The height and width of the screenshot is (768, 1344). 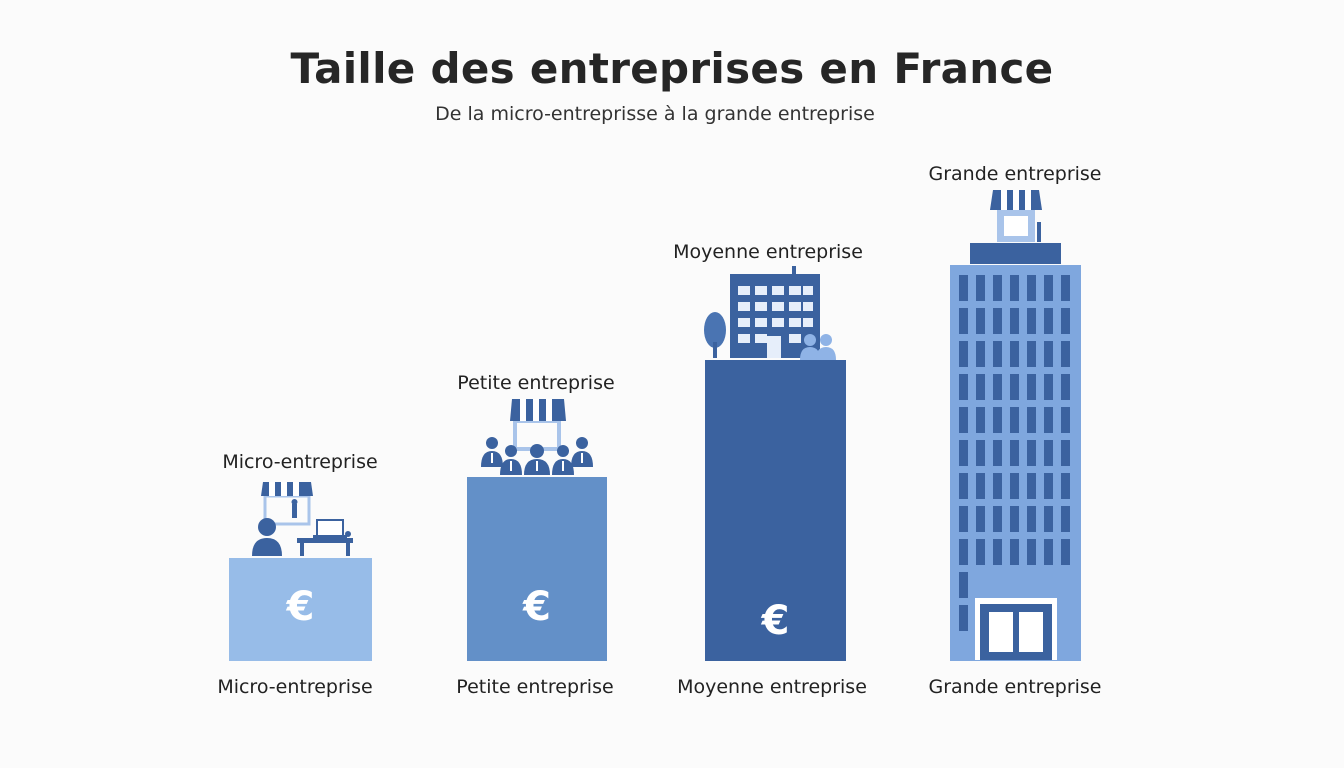 I want to click on shop-desk-person-icon, so click(x=302, y=519).